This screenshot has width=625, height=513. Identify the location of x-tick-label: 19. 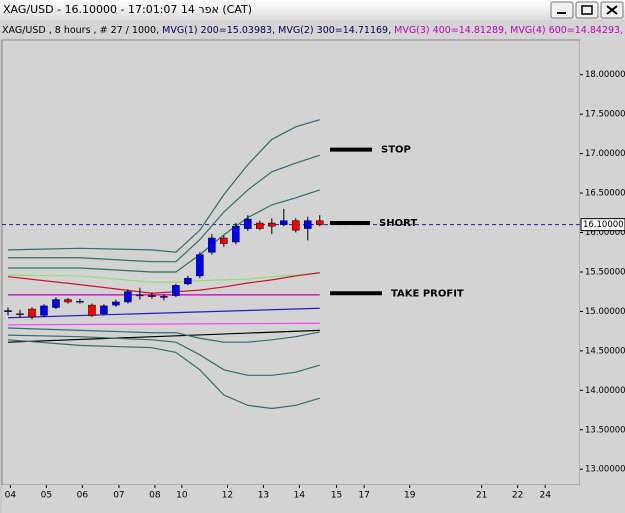
(410, 496).